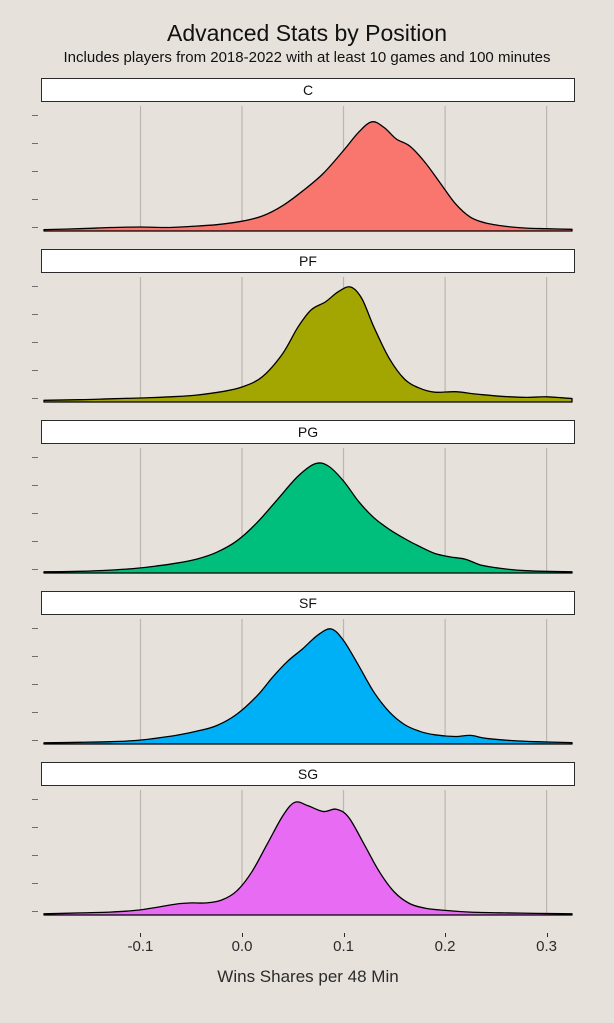 This screenshot has width=614, height=1023. Describe the element at coordinates (307, 33) in the screenshot. I see `page-title: Advanced Stats by Position` at that location.